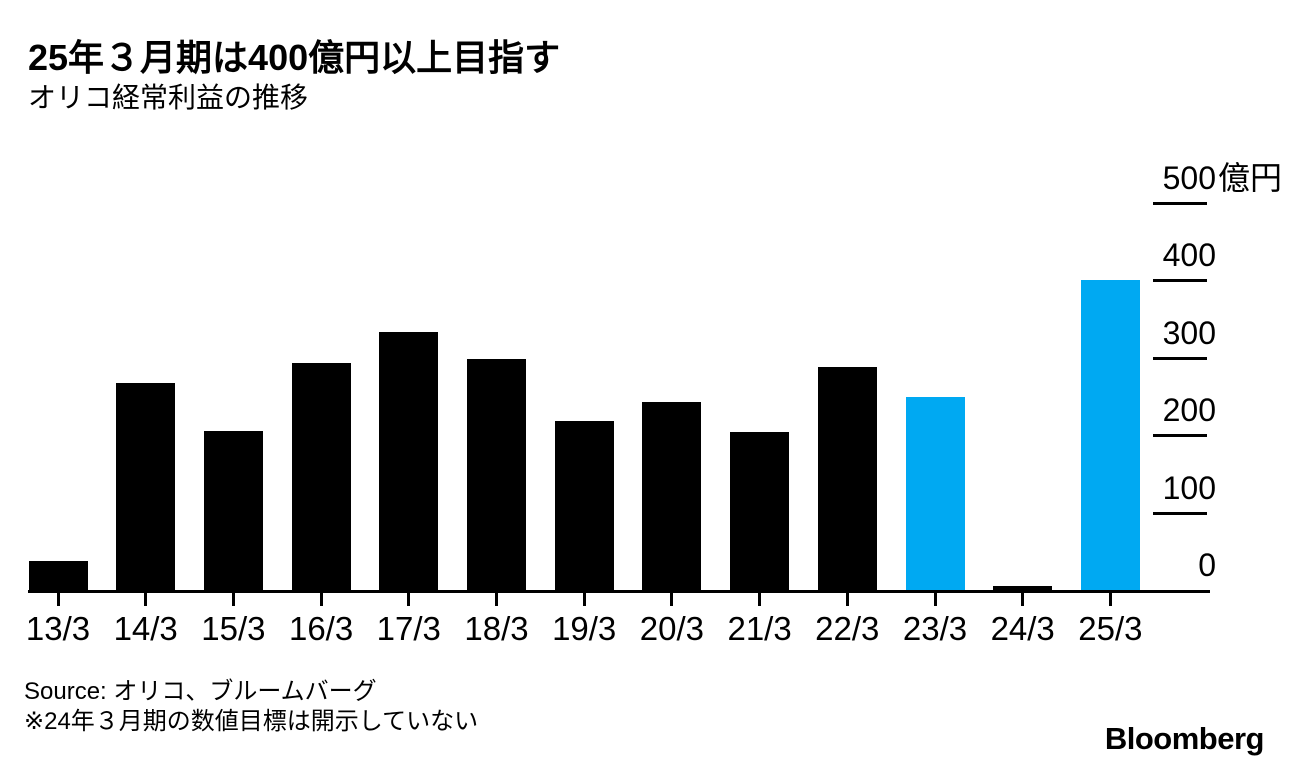 This screenshot has height=766, width=1292. Describe the element at coordinates (146, 487) in the screenshot. I see `bar-14/3` at that location.